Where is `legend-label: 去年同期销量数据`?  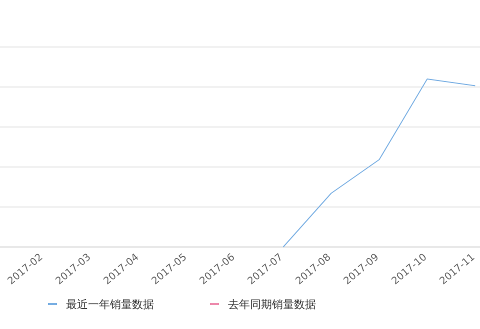 legend-label: 去年同期销量数据 is located at coordinates (272, 304).